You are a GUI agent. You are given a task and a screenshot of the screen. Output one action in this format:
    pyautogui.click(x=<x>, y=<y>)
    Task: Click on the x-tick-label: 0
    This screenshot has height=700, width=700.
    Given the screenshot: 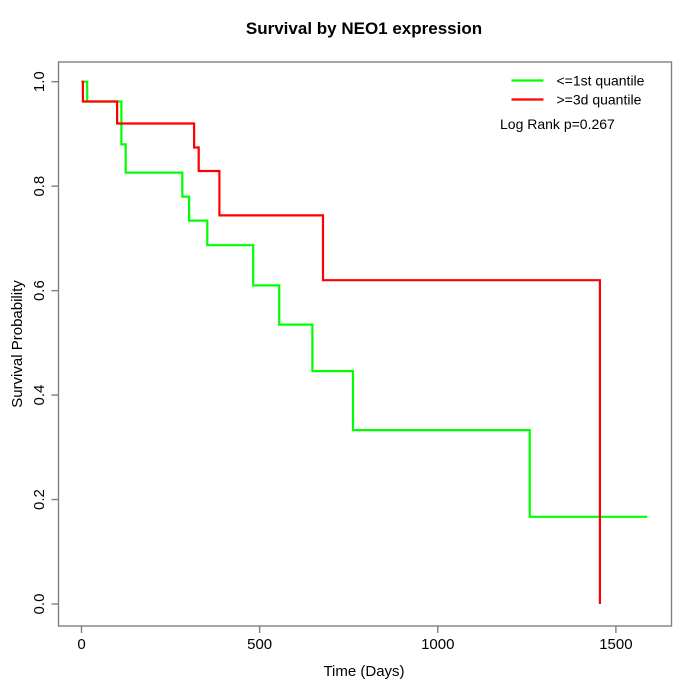 What is the action you would take?
    pyautogui.click(x=81, y=644)
    